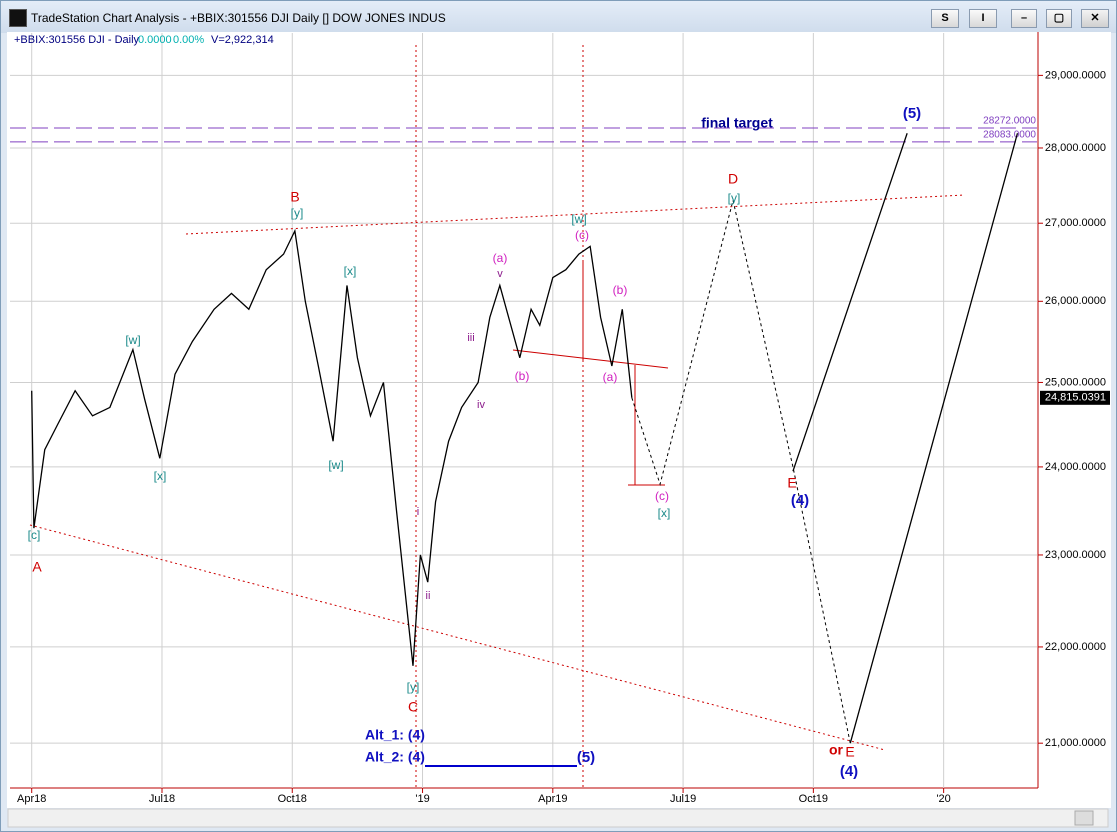  What do you see at coordinates (1075, 555) in the screenshot?
I see `y-tick-label: 23,000.0000` at bounding box center [1075, 555].